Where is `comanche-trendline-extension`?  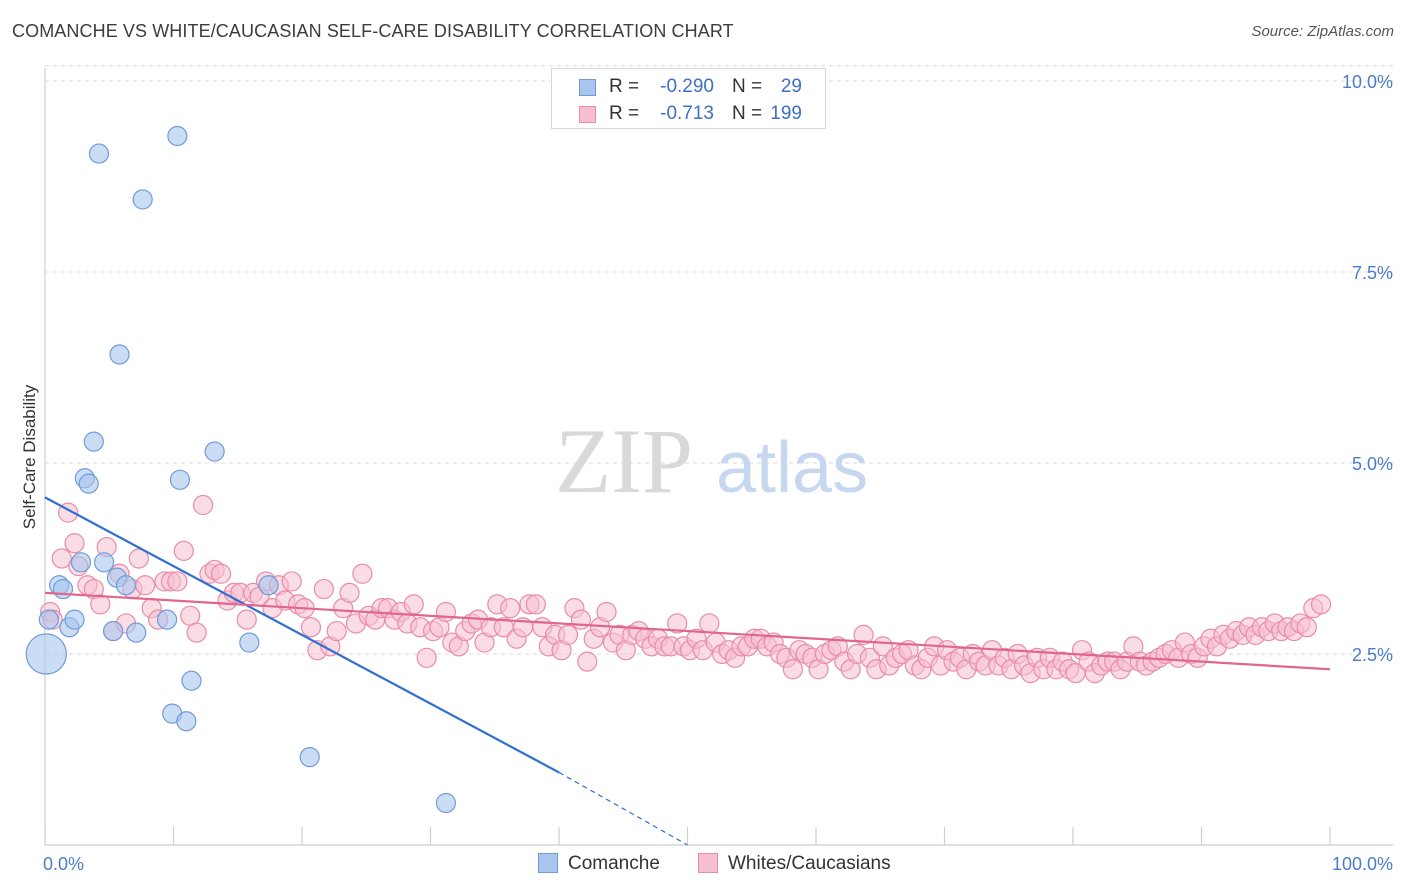
comanche-trendline-extension is located at coordinates (623, 808).